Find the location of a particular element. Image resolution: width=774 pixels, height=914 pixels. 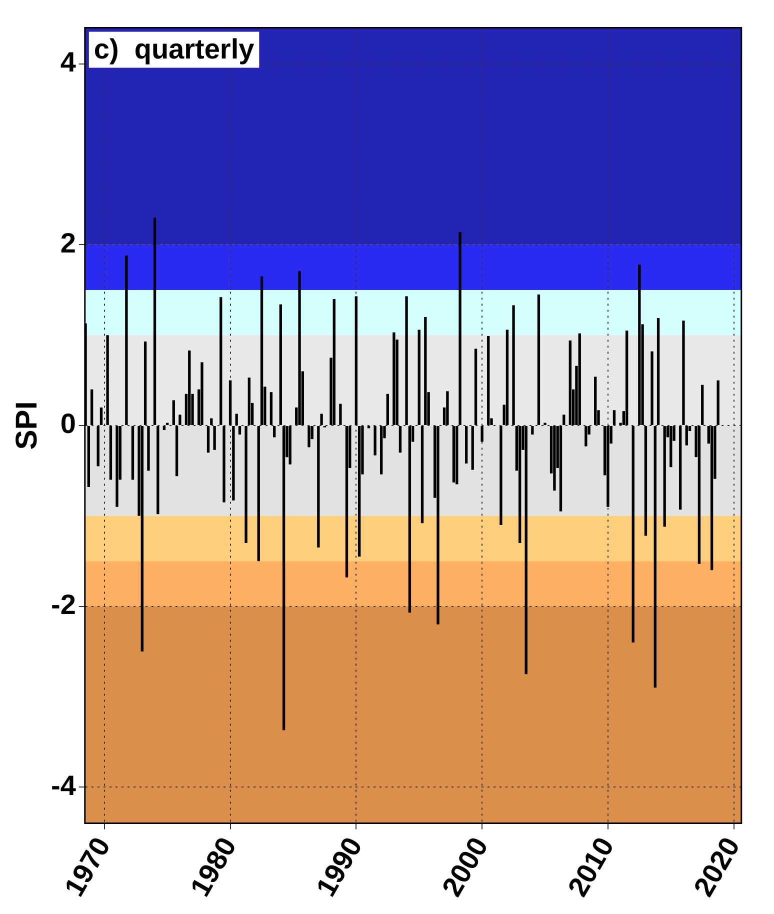

y-tick-label: -2 is located at coordinates (63, 604).